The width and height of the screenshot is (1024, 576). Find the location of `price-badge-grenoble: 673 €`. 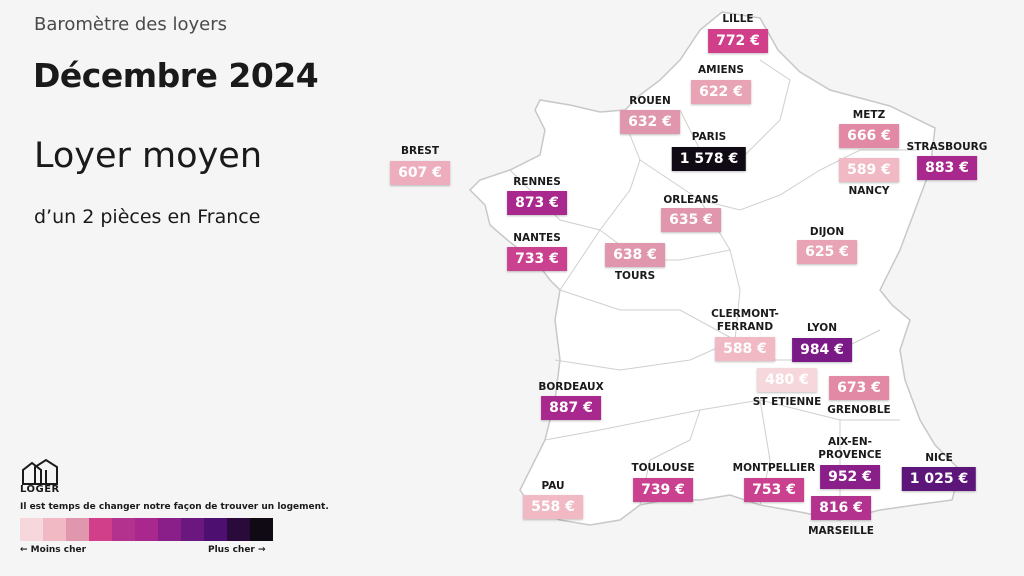

price-badge-grenoble: 673 € is located at coordinates (859, 388).